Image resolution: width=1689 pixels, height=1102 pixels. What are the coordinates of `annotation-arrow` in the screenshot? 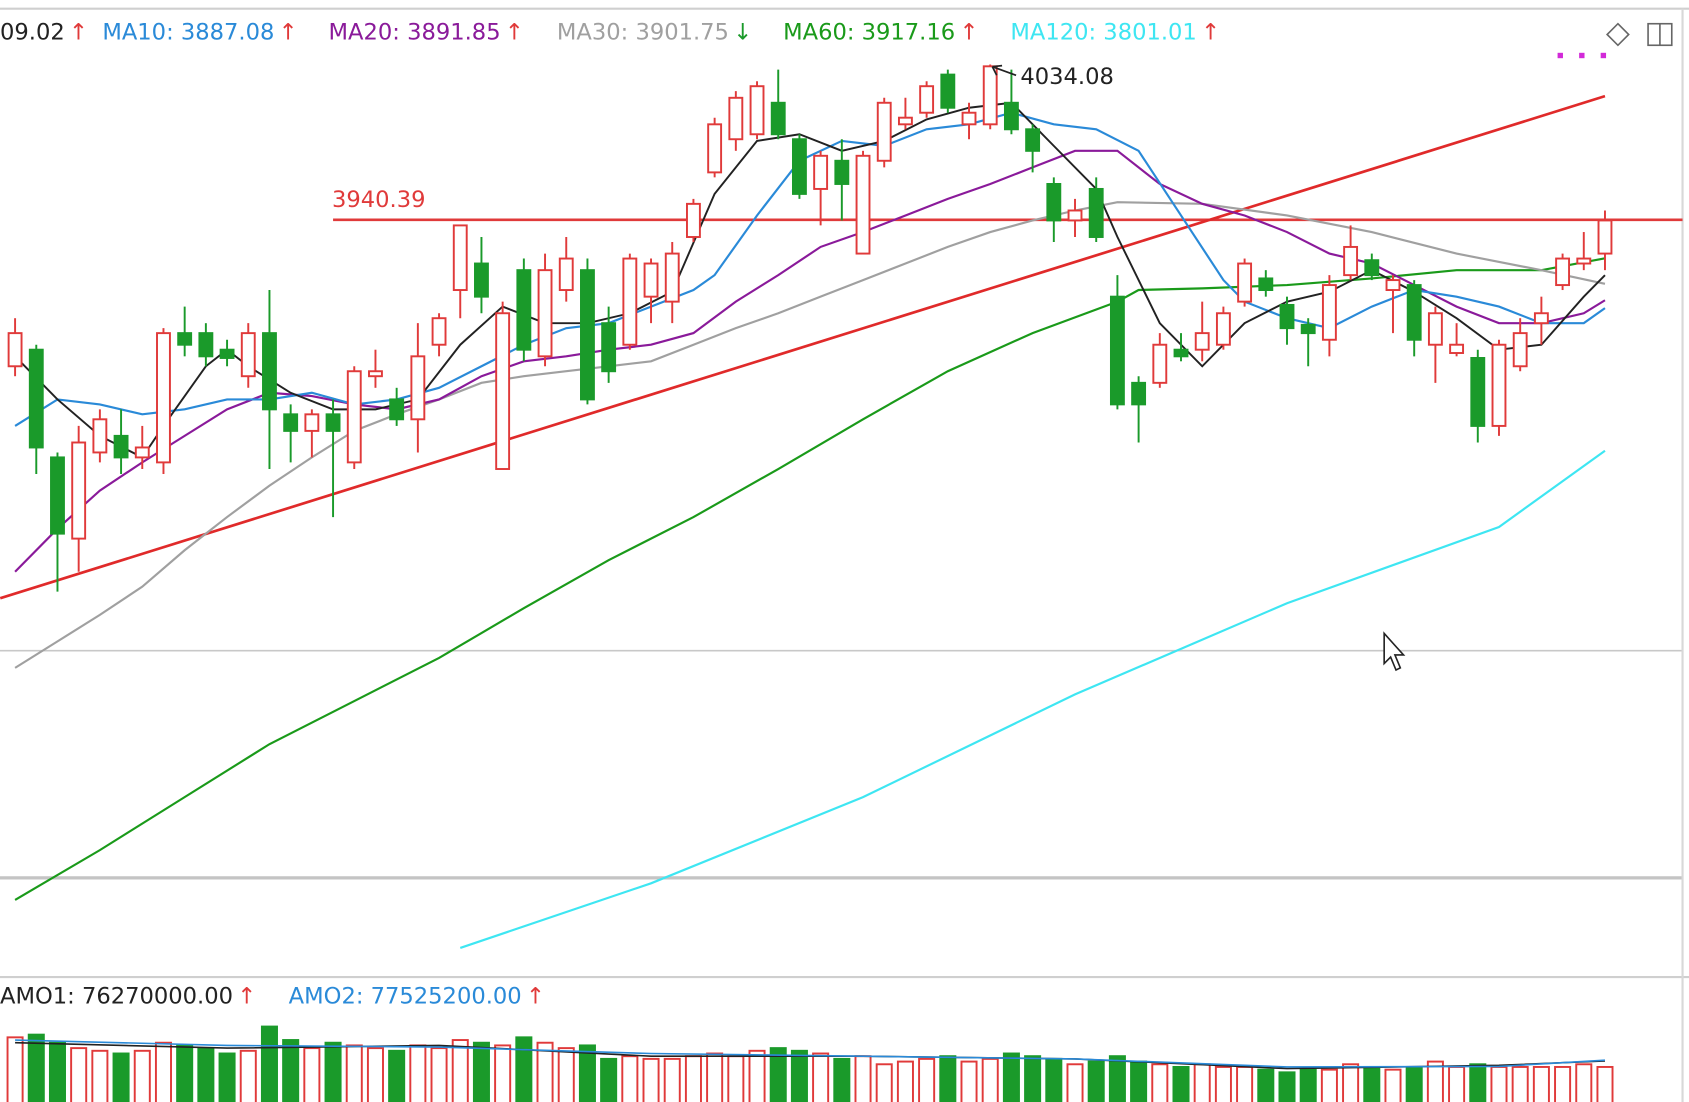 It's located at (1004, 70).